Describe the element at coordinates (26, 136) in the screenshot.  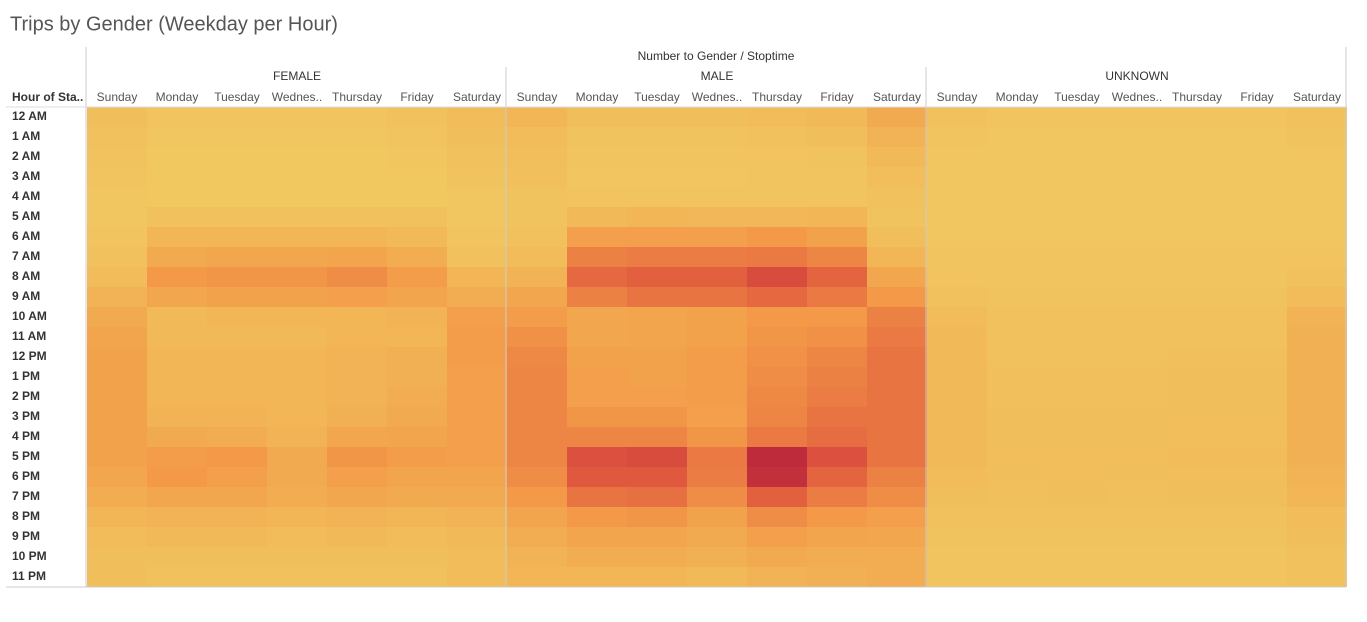
I see `row-label: 1 AM` at that location.